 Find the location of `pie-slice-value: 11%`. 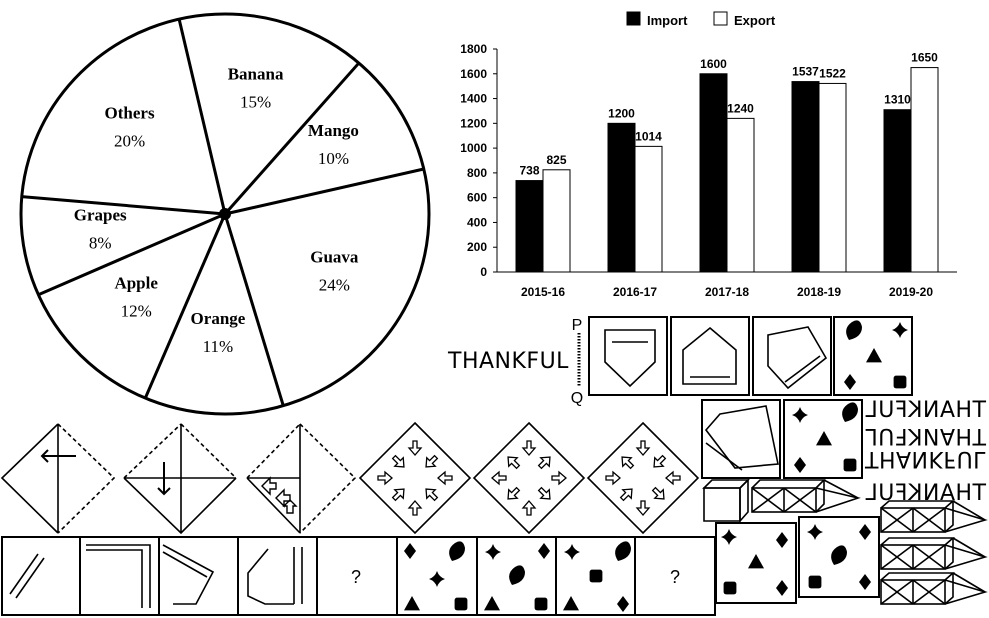

pie-slice-value: 11% is located at coordinates (218, 346).